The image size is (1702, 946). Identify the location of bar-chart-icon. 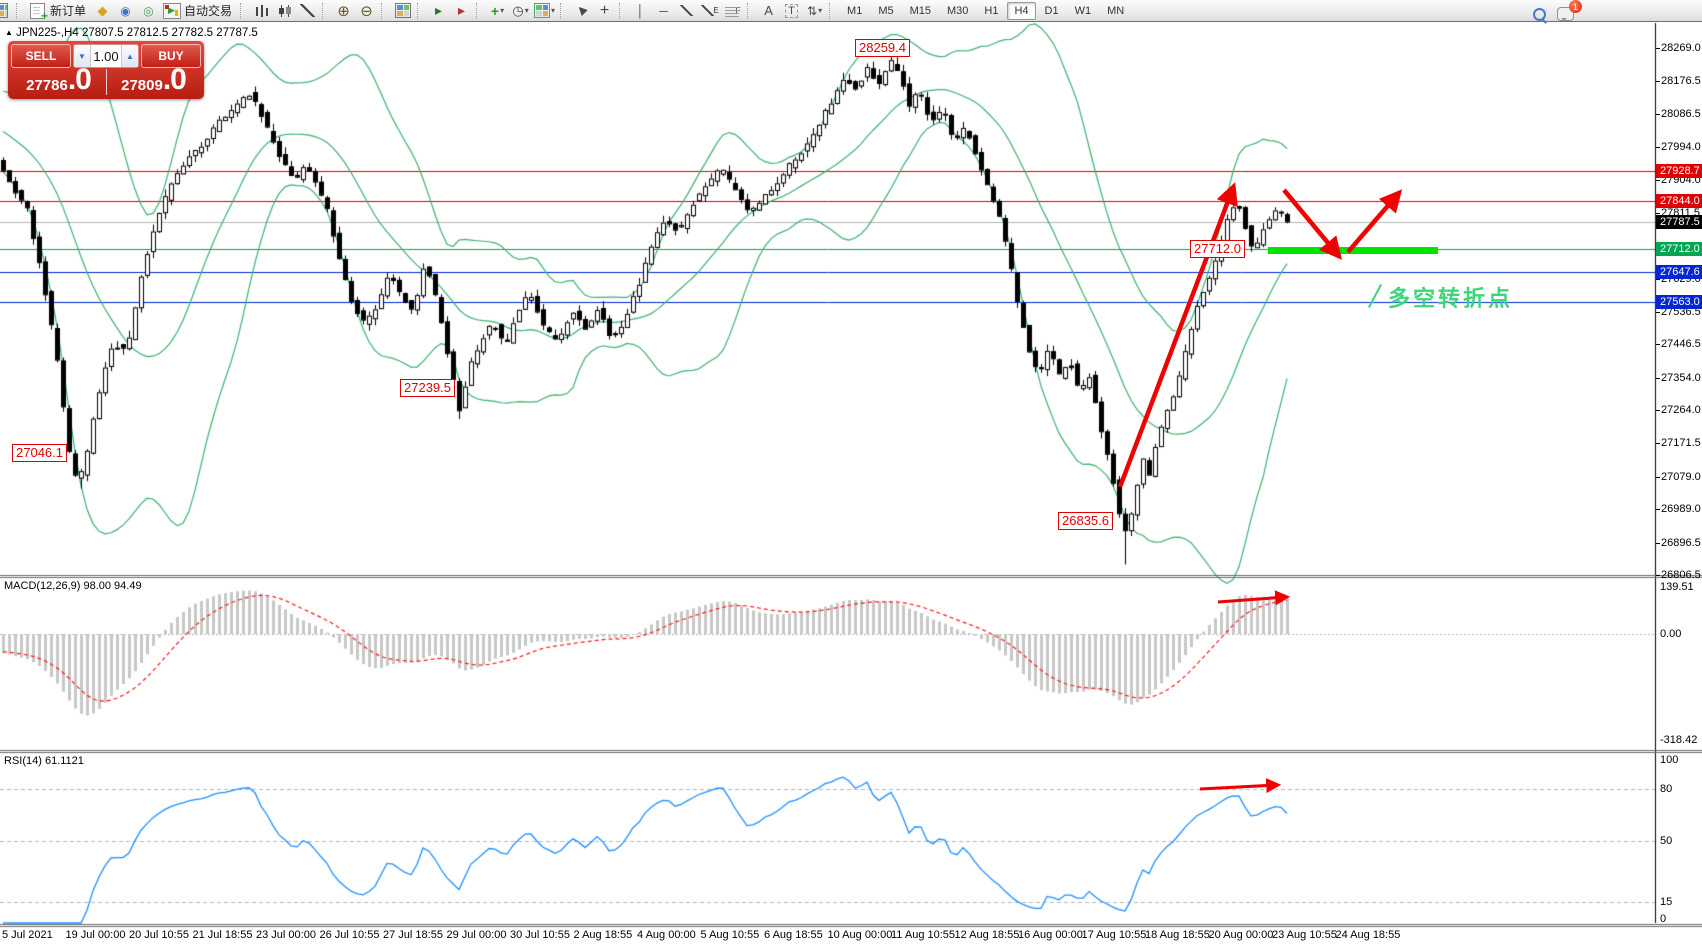
(261, 11).